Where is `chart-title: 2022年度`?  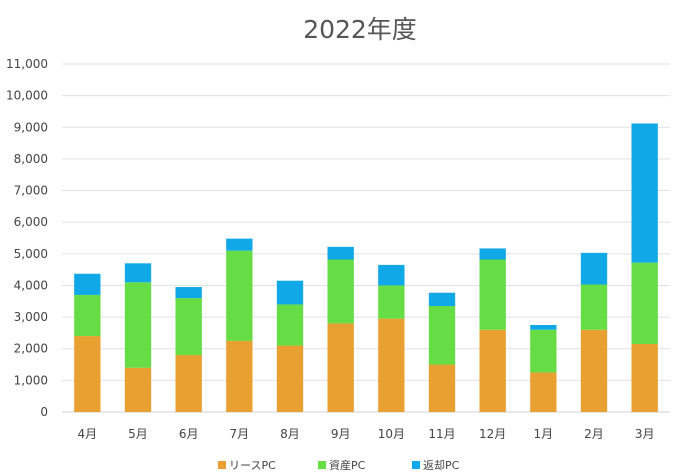
chart-title: 2022年度 is located at coordinates (360, 29).